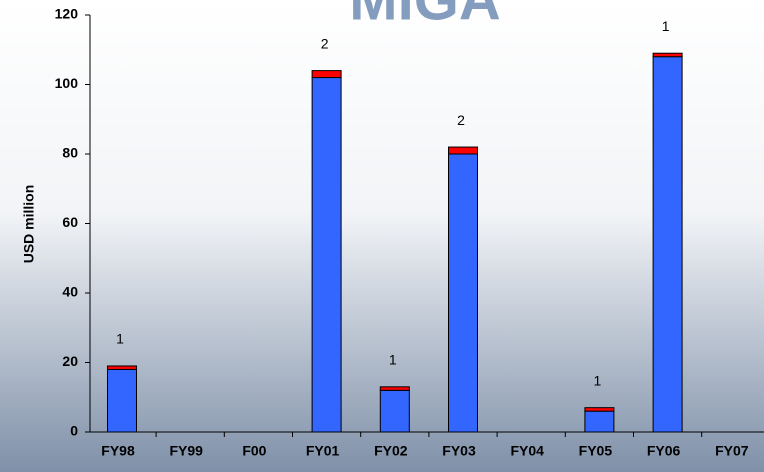 The width and height of the screenshot is (764, 472). What do you see at coordinates (67, 14) in the screenshot?
I see `y-tick-label: 120` at bounding box center [67, 14].